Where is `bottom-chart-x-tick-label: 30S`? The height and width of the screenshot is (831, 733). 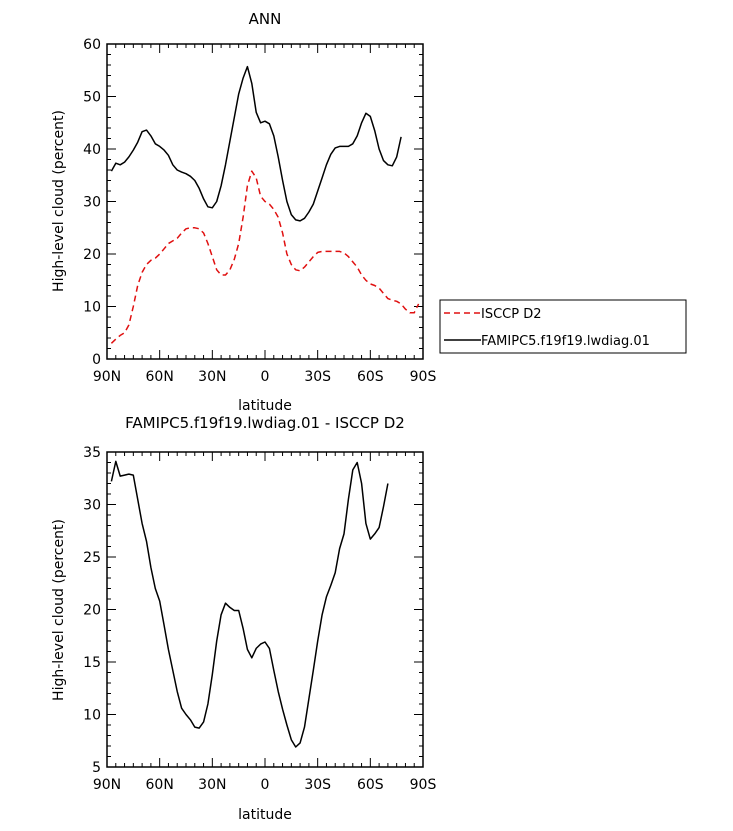
bottom-chart-x-tick-label: 30S is located at coordinates (317, 785).